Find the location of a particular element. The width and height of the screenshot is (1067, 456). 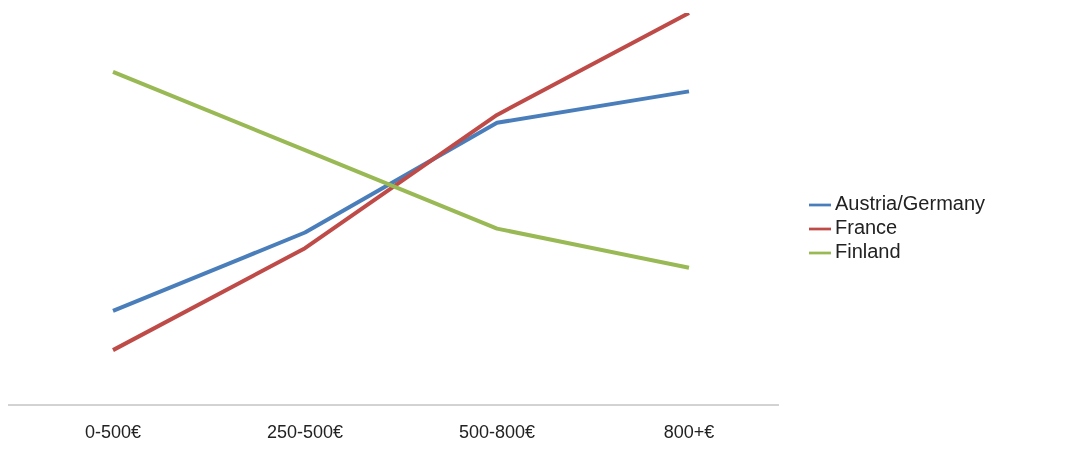

x-tick-label: 0-500€ is located at coordinates (113, 431).